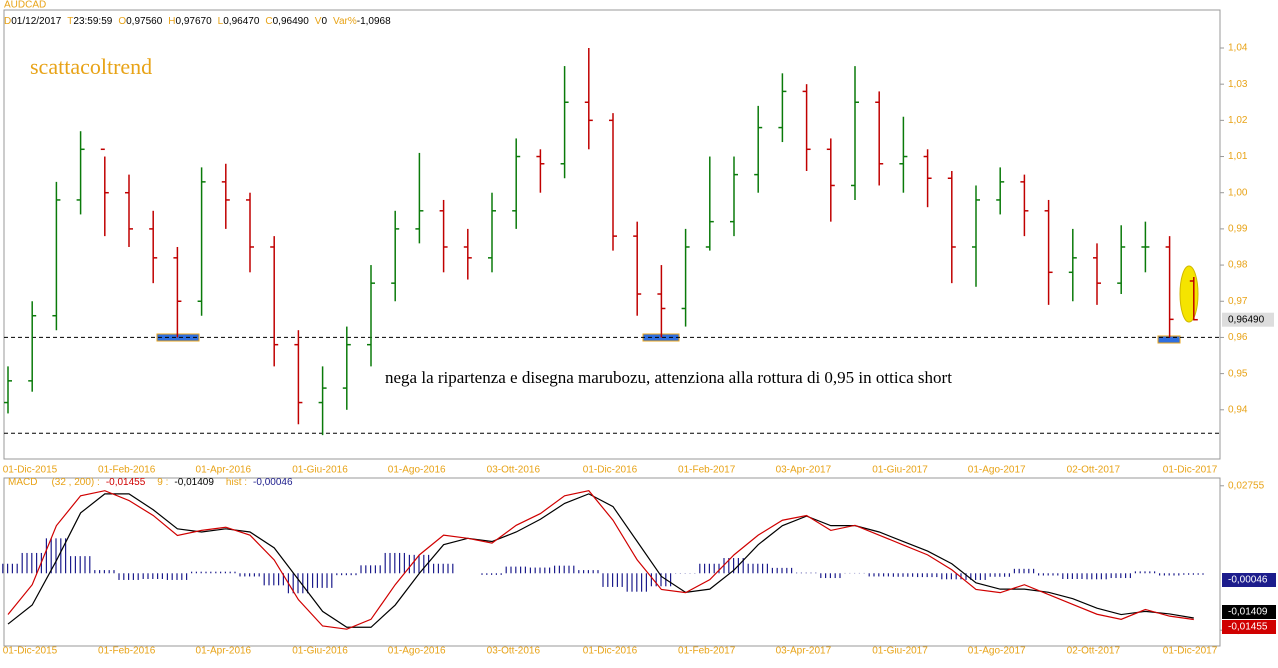 This screenshot has height=668, width=1278. I want to click on field-key: L, so click(221, 21).